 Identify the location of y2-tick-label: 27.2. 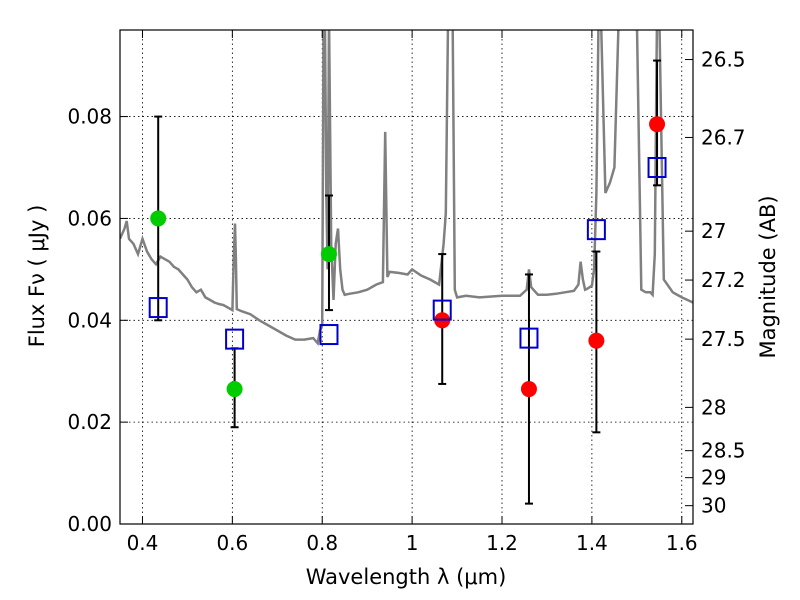
(723, 280).